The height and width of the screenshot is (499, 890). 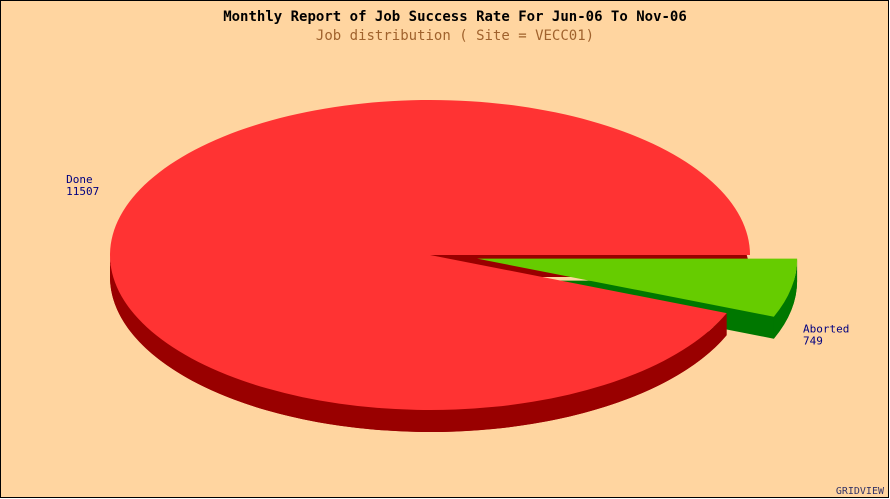 I want to click on slice-value: 11507, so click(x=82, y=191).